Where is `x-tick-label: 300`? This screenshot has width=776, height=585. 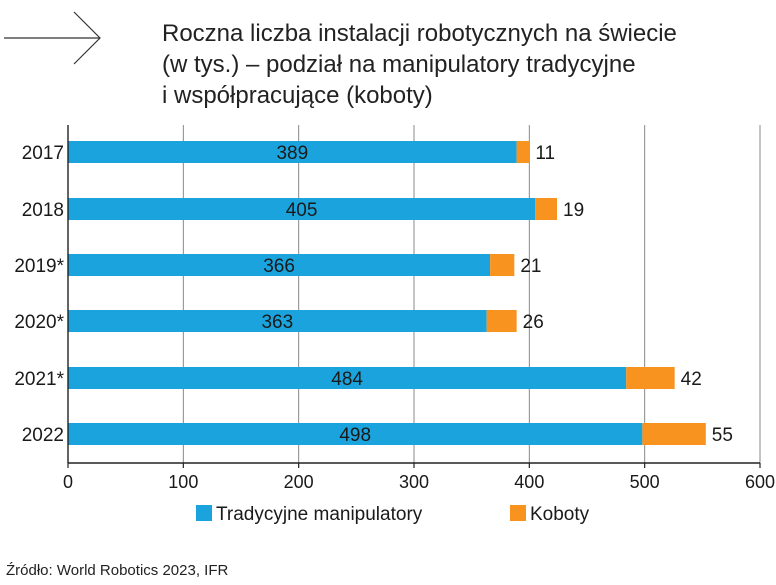
x-tick-label: 300 is located at coordinates (414, 482).